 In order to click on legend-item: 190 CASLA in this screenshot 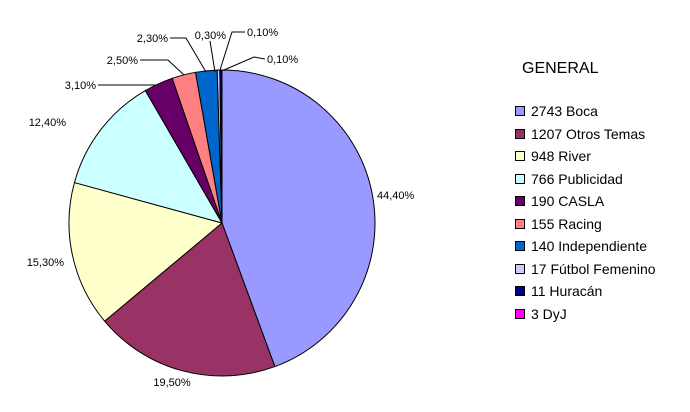, I will do `click(585, 201)`.